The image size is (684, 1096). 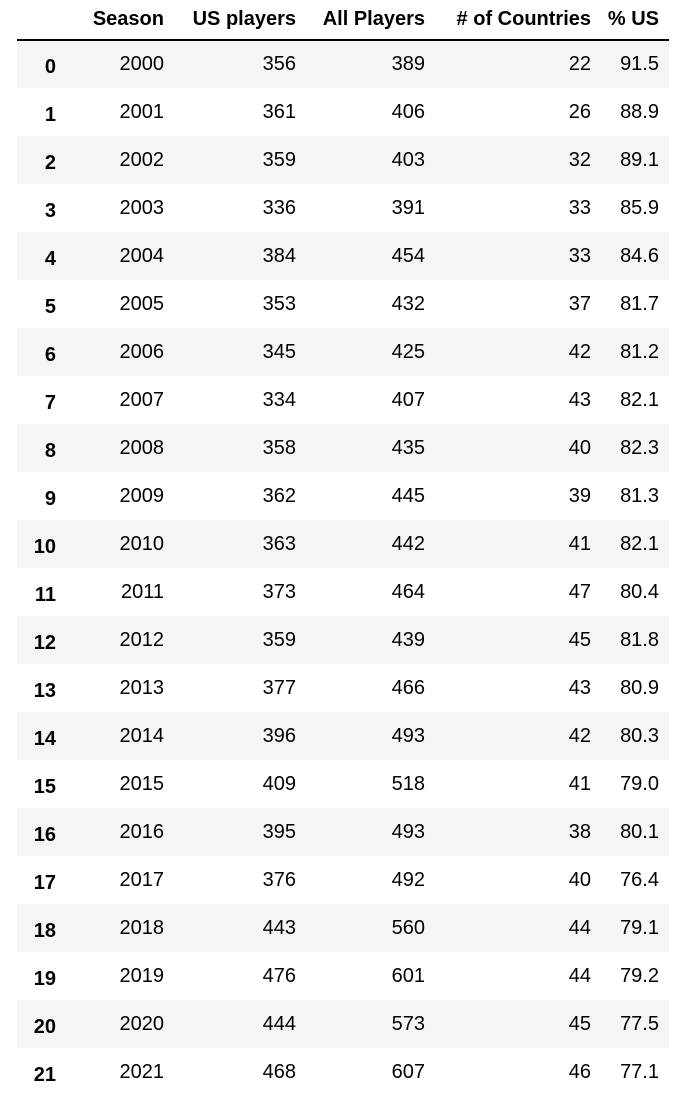 What do you see at coordinates (343, 1072) in the screenshot?
I see `table-row: 21 2021 468 607 46 77.1` at bounding box center [343, 1072].